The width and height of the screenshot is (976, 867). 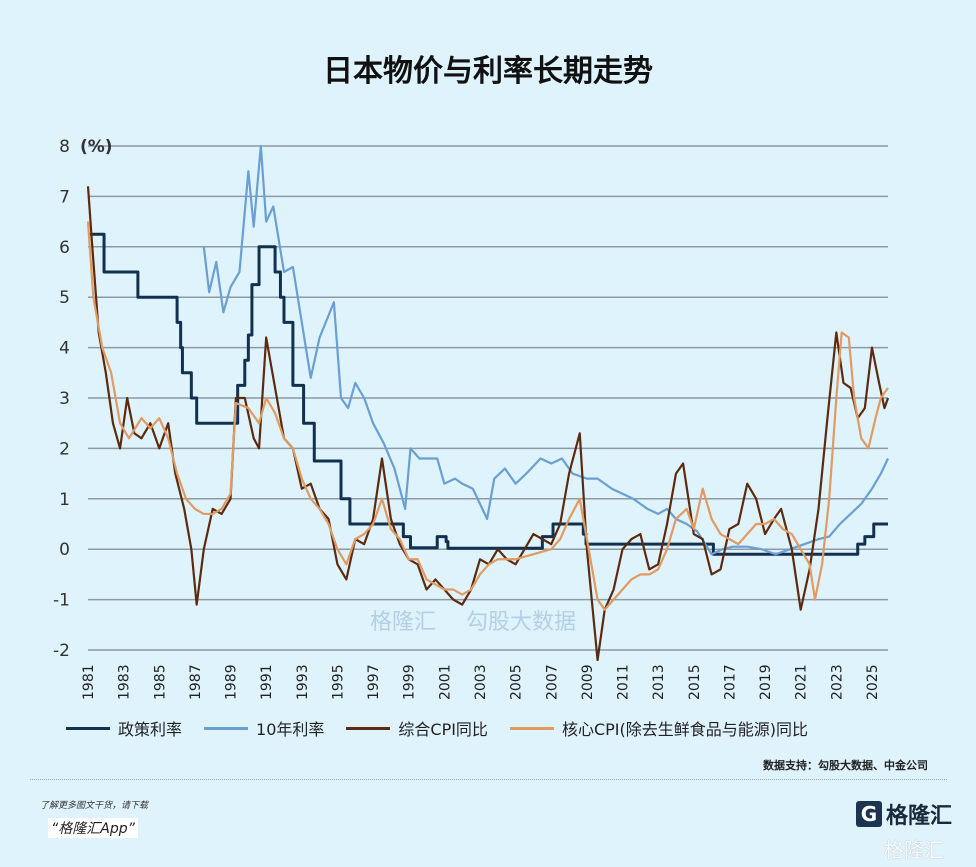 What do you see at coordinates (481, 682) in the screenshot?
I see `x-tick-label: 2003` at bounding box center [481, 682].